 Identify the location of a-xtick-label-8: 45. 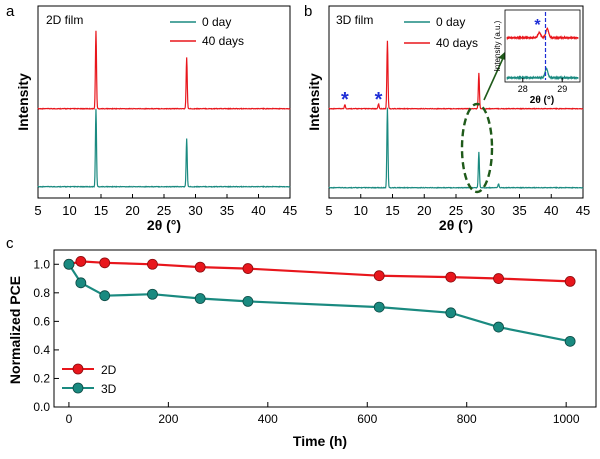
(290, 210).